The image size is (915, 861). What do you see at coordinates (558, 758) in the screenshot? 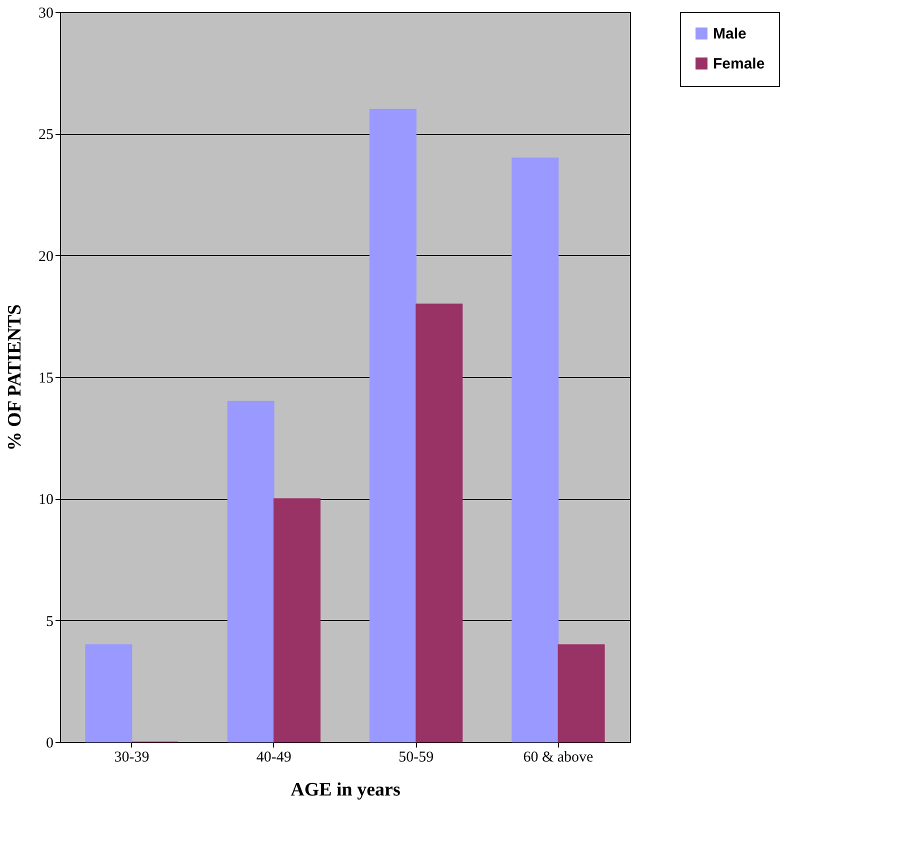
I see `x-tick-label: 60 & above` at bounding box center [558, 758].